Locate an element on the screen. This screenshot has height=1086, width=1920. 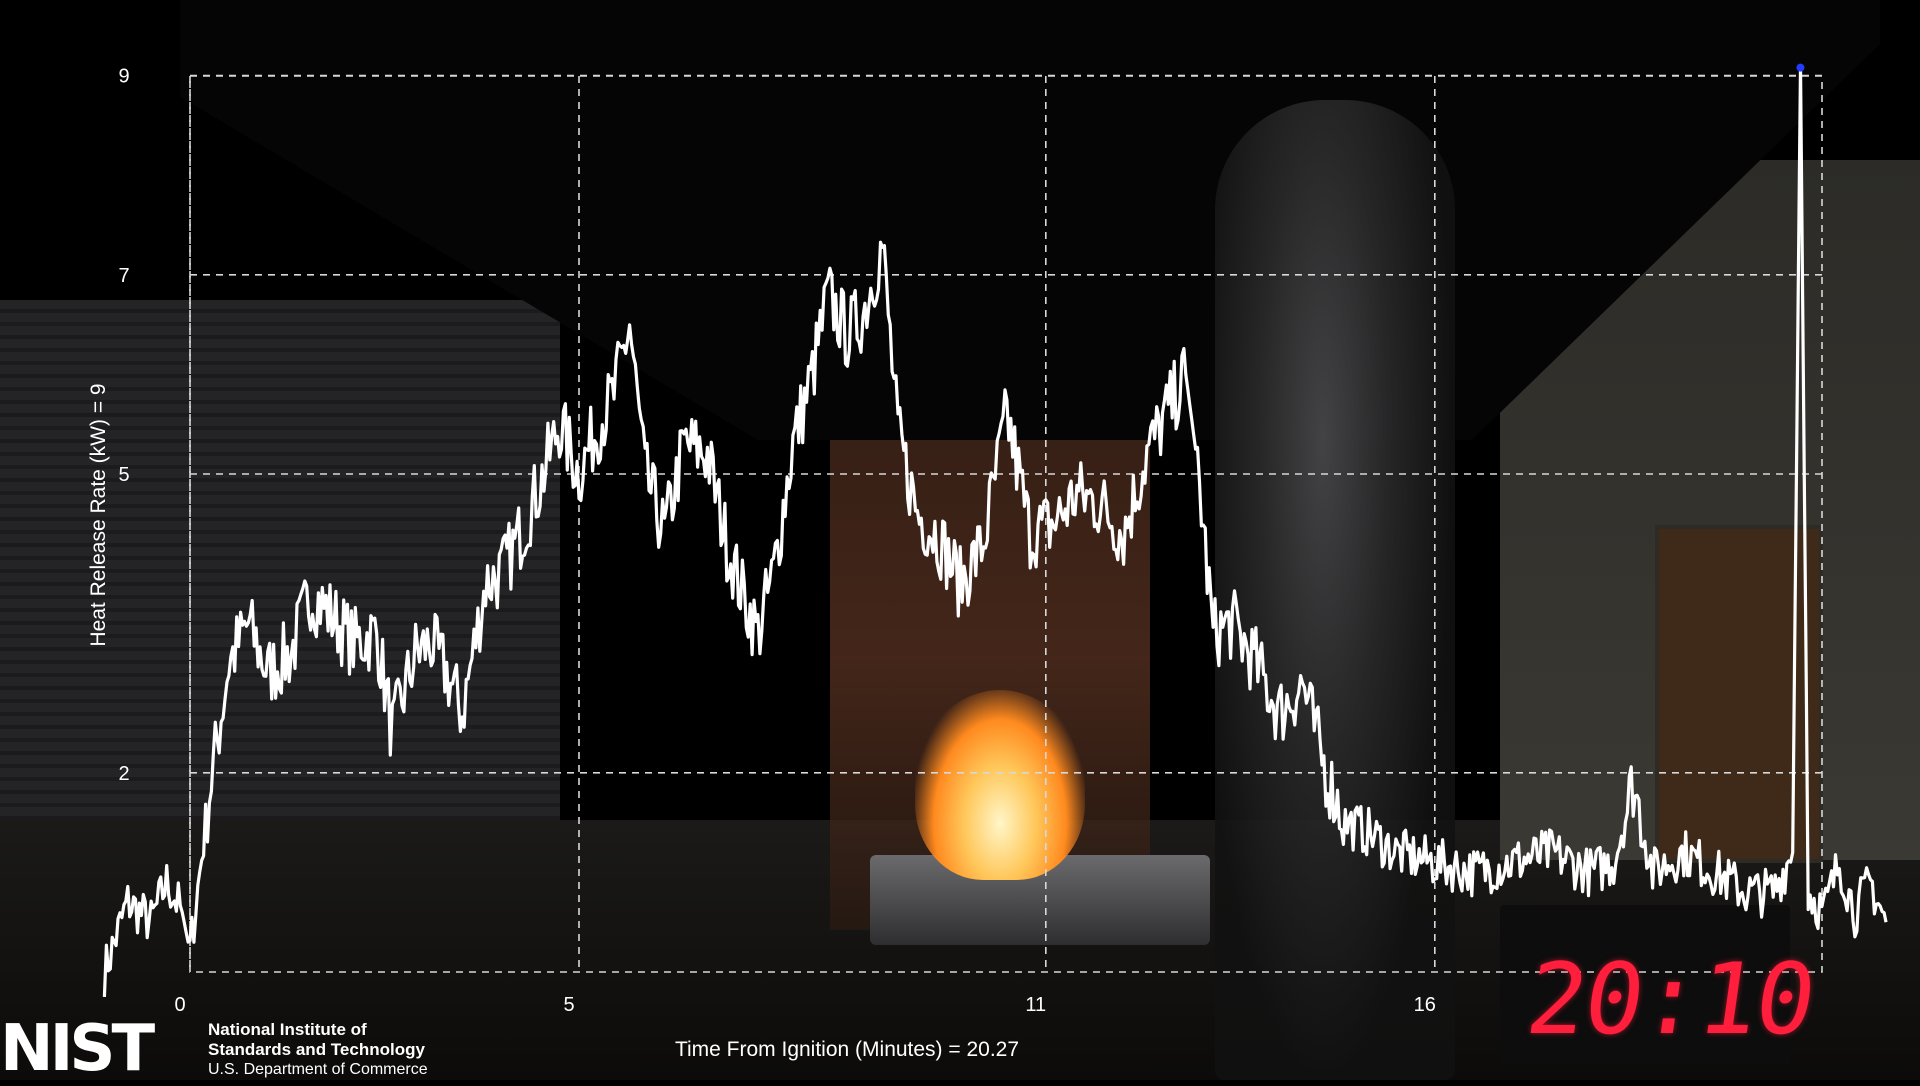
nist-logo-mark: NIST is located at coordinates (77, 1049).